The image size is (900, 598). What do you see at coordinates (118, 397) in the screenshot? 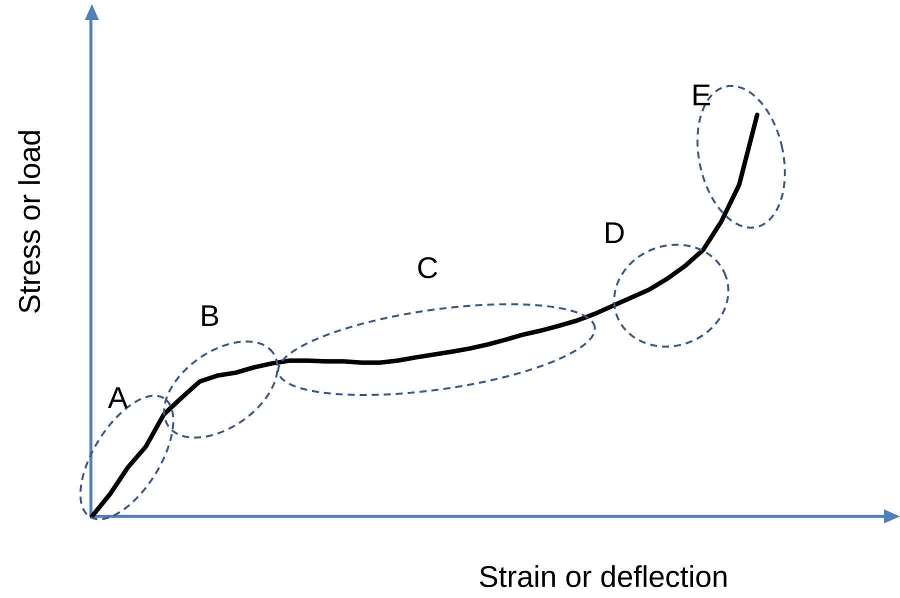
I see `annotation: A` at bounding box center [118, 397].